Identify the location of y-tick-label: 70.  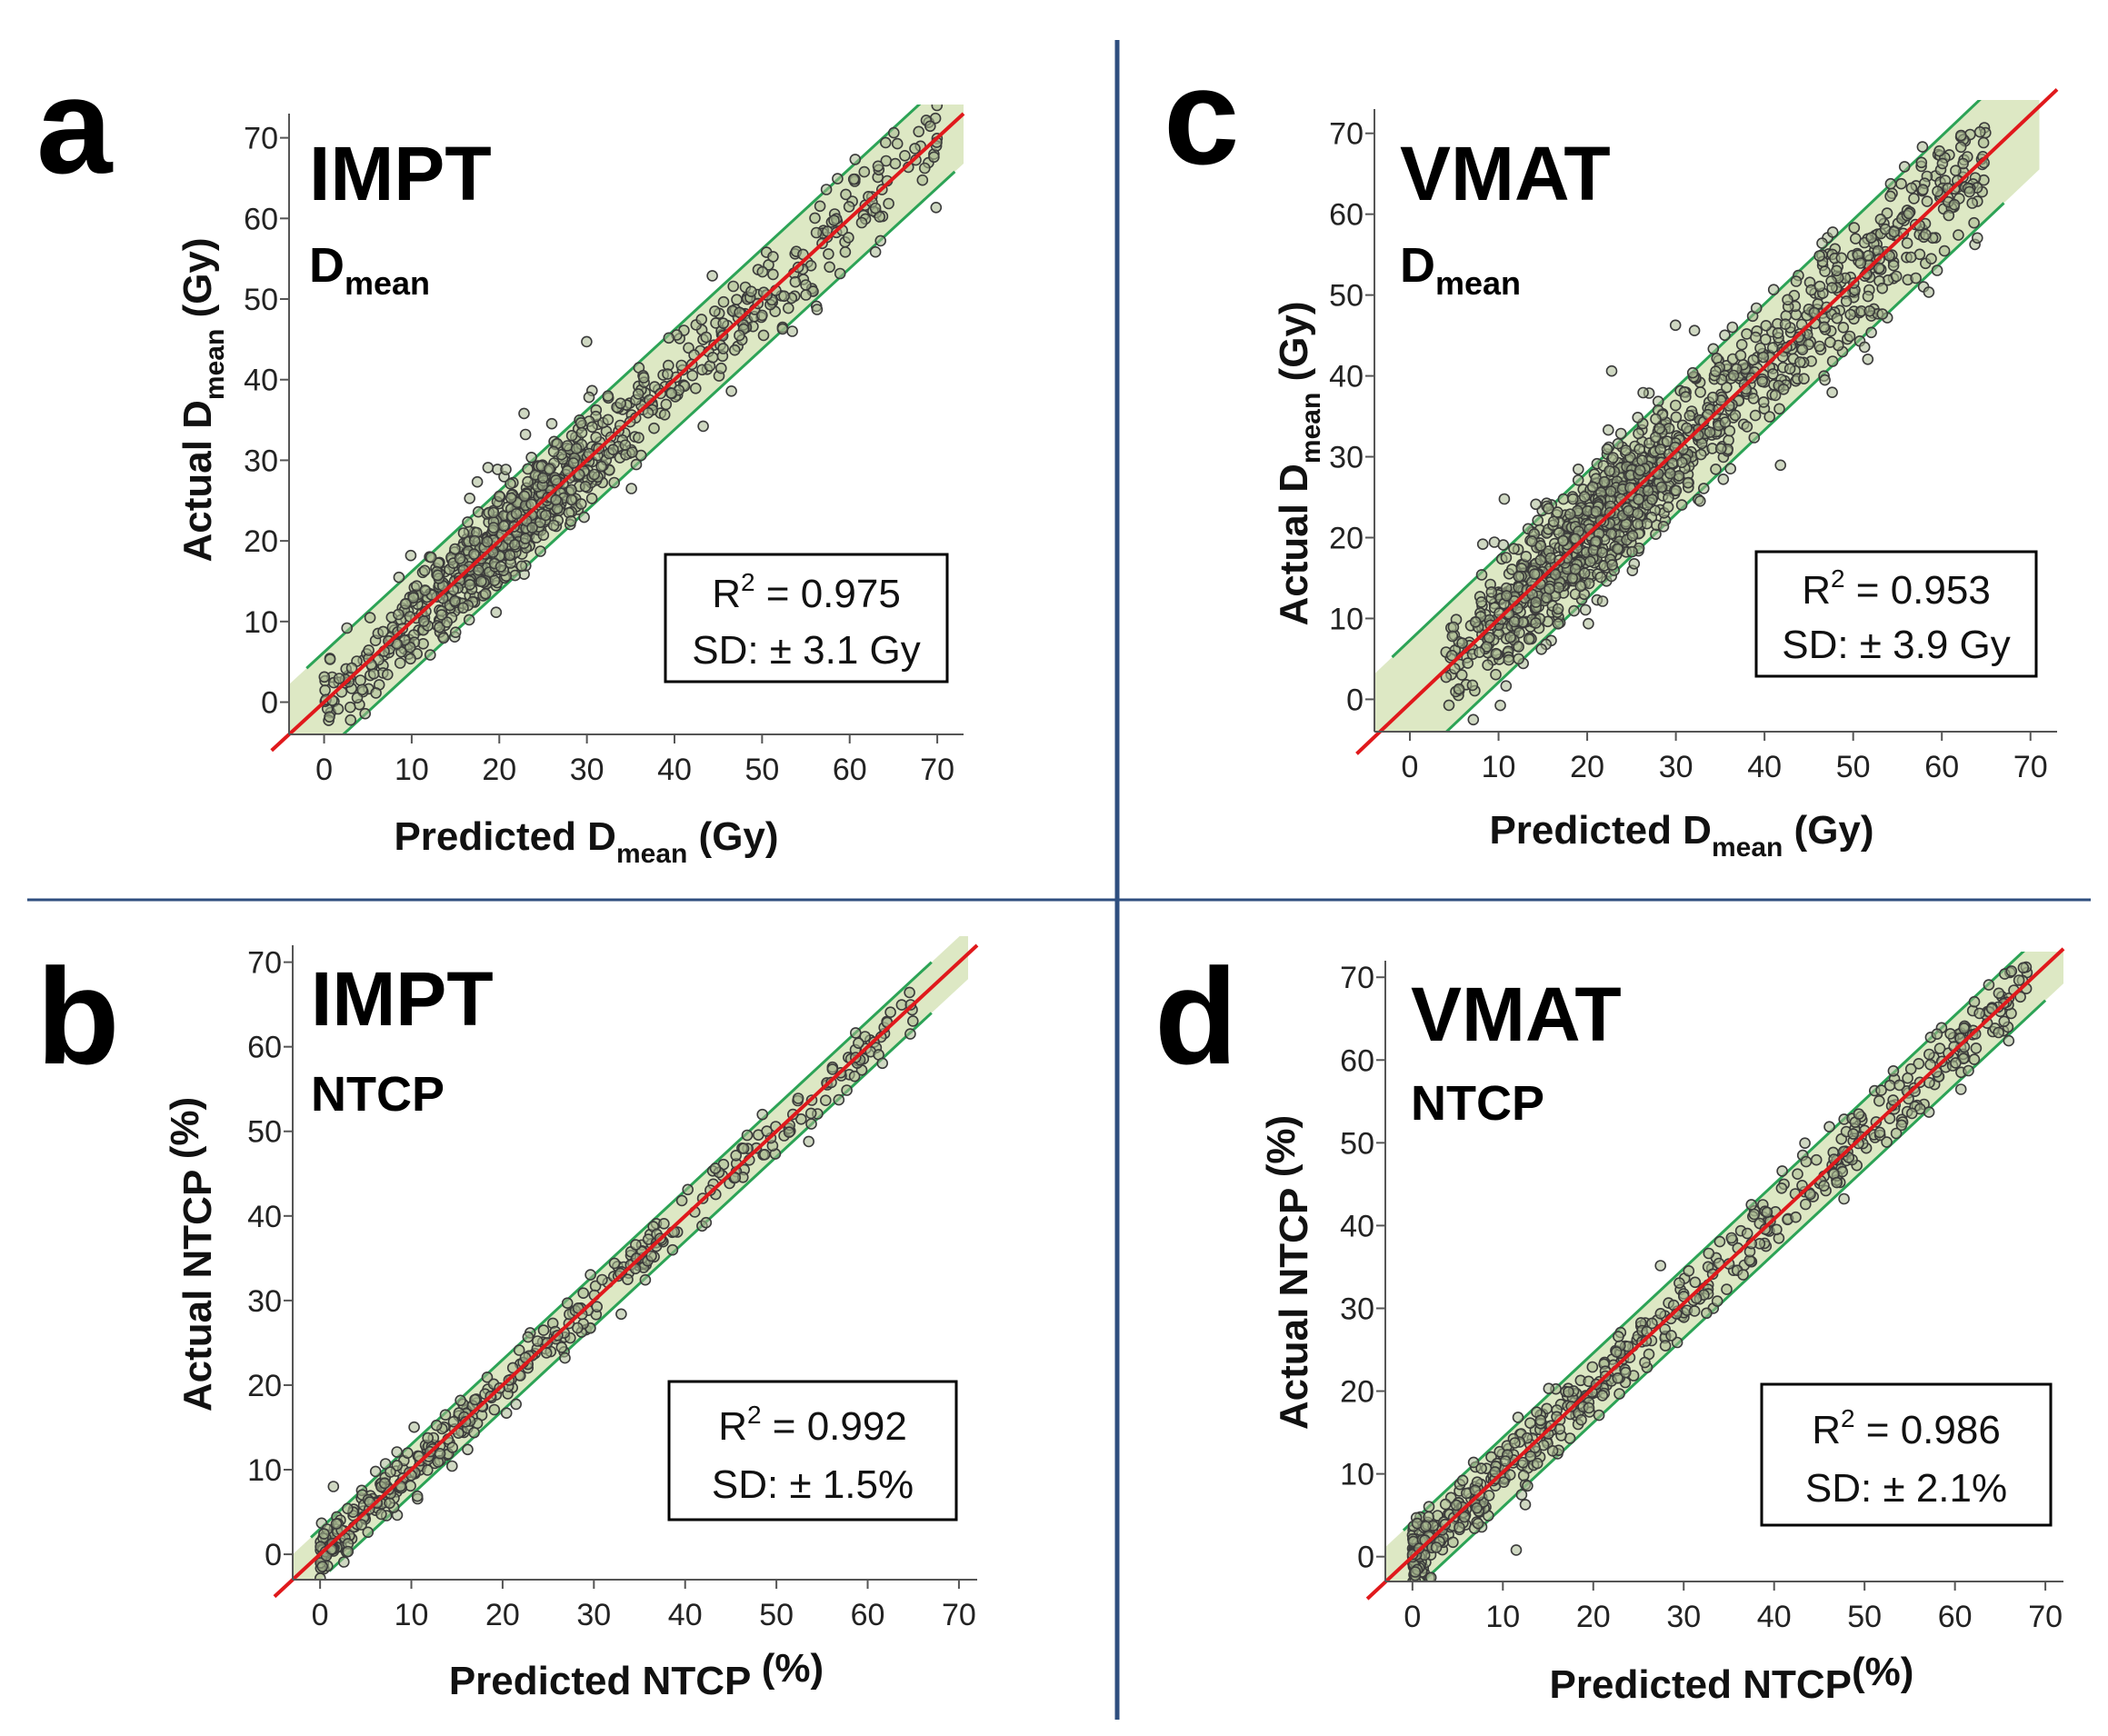
(265, 963).